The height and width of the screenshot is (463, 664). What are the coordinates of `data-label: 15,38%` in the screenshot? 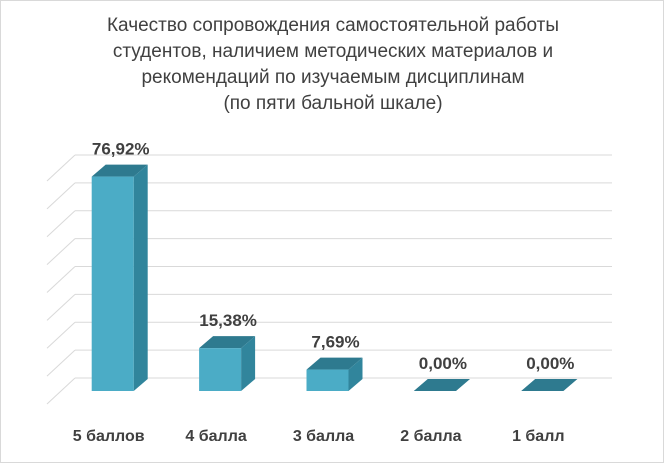 It's located at (228, 320).